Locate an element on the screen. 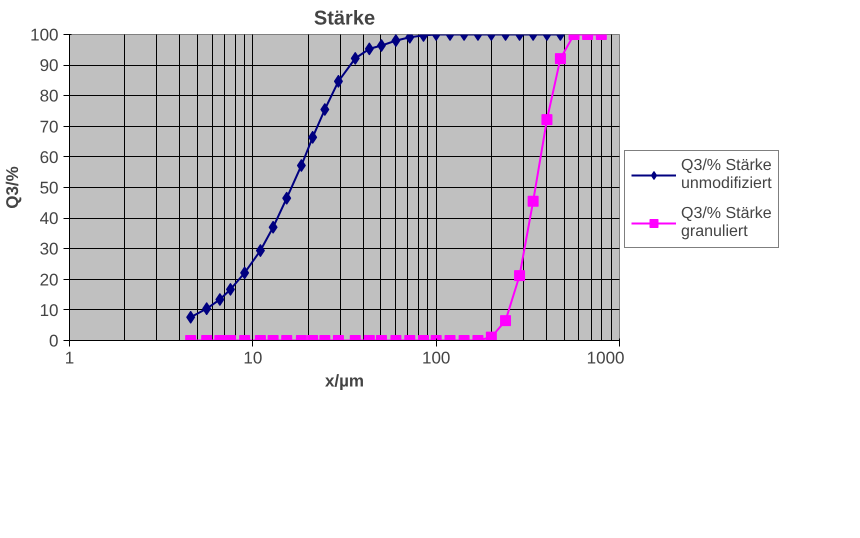 The image size is (860, 538). x-tick-label: 1 is located at coordinates (69, 358).